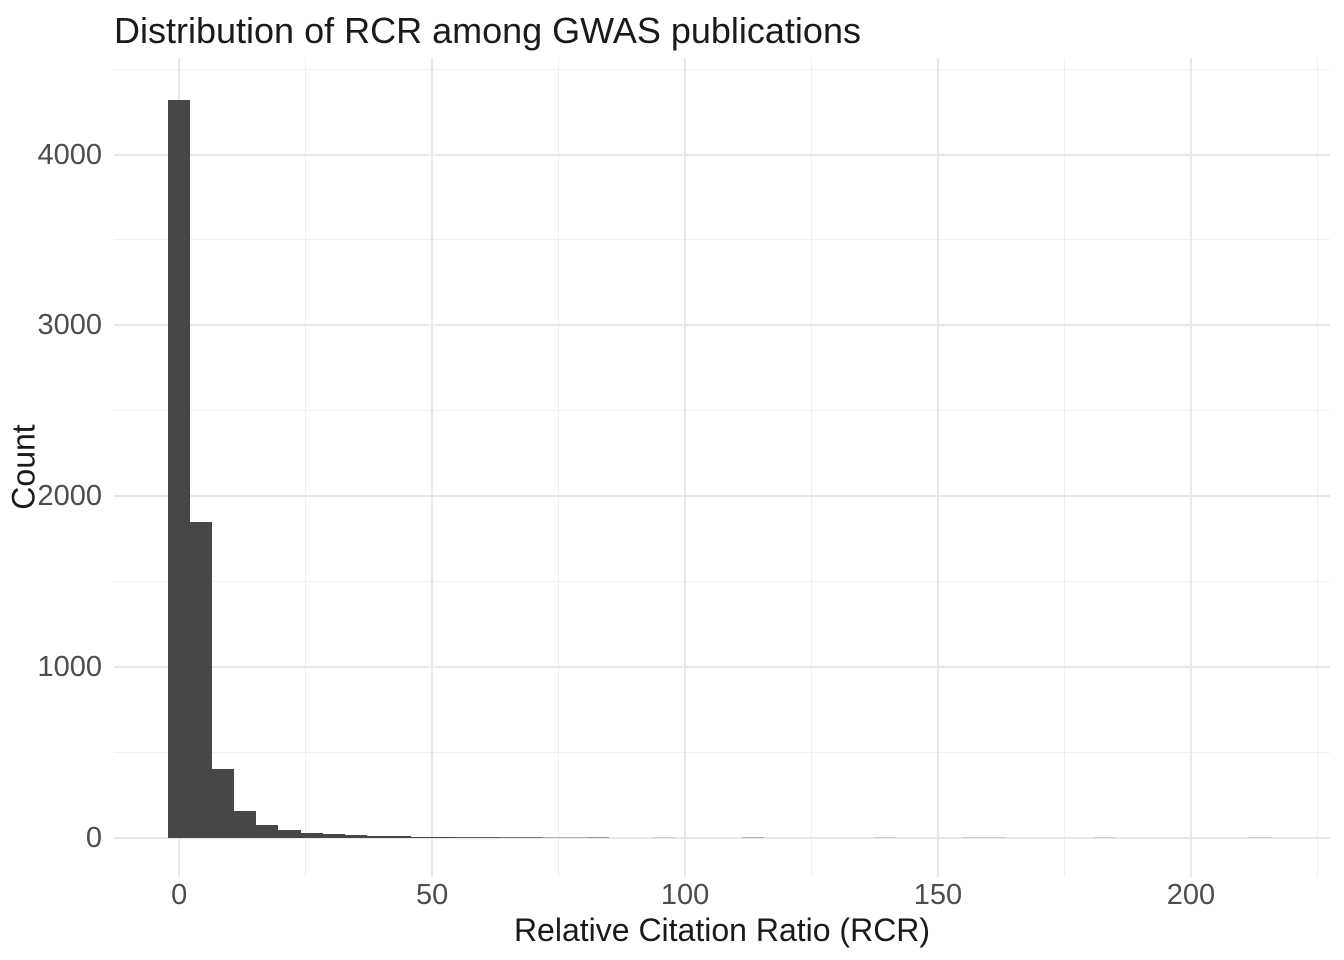  What do you see at coordinates (685, 895) in the screenshot?
I see `x-tick-label: 100` at bounding box center [685, 895].